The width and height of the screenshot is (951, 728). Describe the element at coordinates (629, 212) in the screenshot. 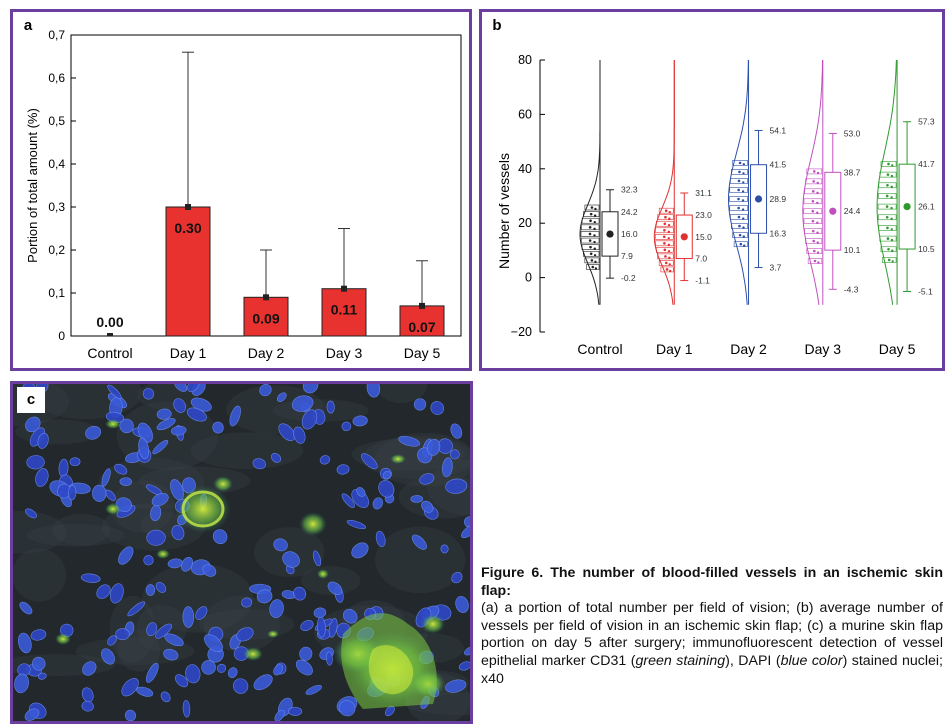

I see `box-label: 24.2` at that location.